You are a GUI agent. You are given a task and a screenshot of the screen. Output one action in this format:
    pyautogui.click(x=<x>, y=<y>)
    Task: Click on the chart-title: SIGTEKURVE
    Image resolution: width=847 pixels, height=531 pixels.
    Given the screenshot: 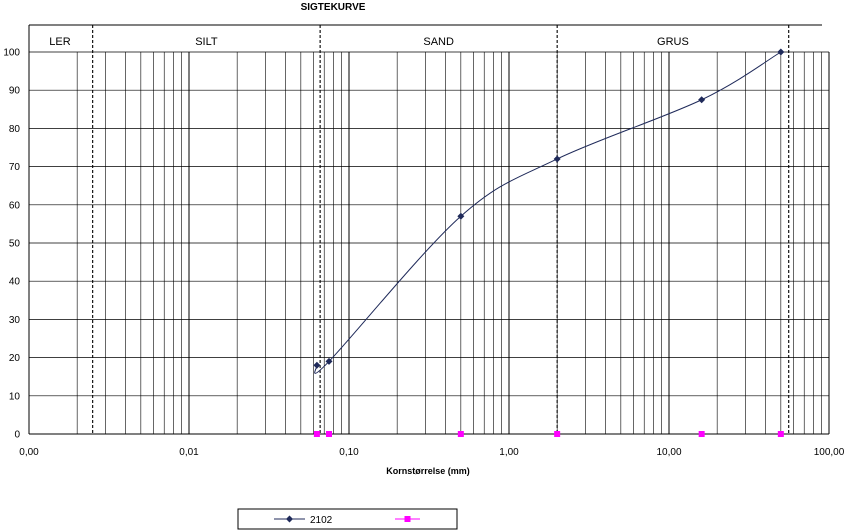 What is the action you would take?
    pyautogui.click(x=333, y=7)
    